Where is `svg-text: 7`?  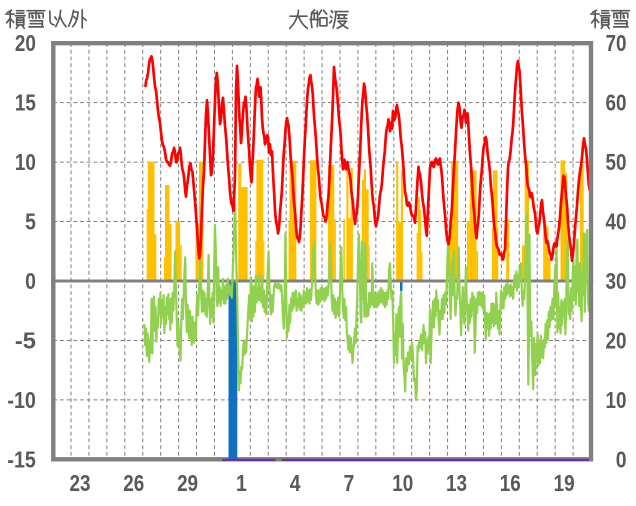 svg-text: 7 is located at coordinates (349, 483).